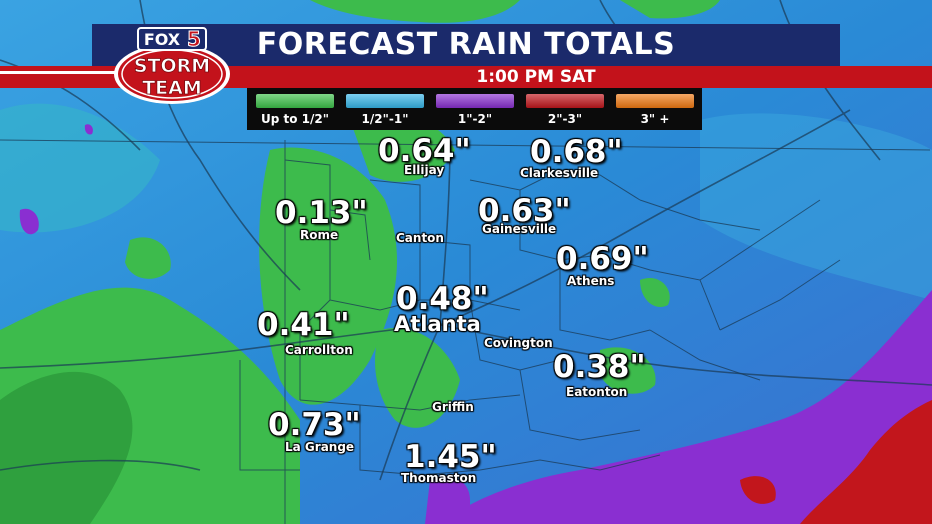 The height and width of the screenshot is (524, 932). What do you see at coordinates (591, 281) in the screenshot?
I see `city-athens: Athens` at bounding box center [591, 281].